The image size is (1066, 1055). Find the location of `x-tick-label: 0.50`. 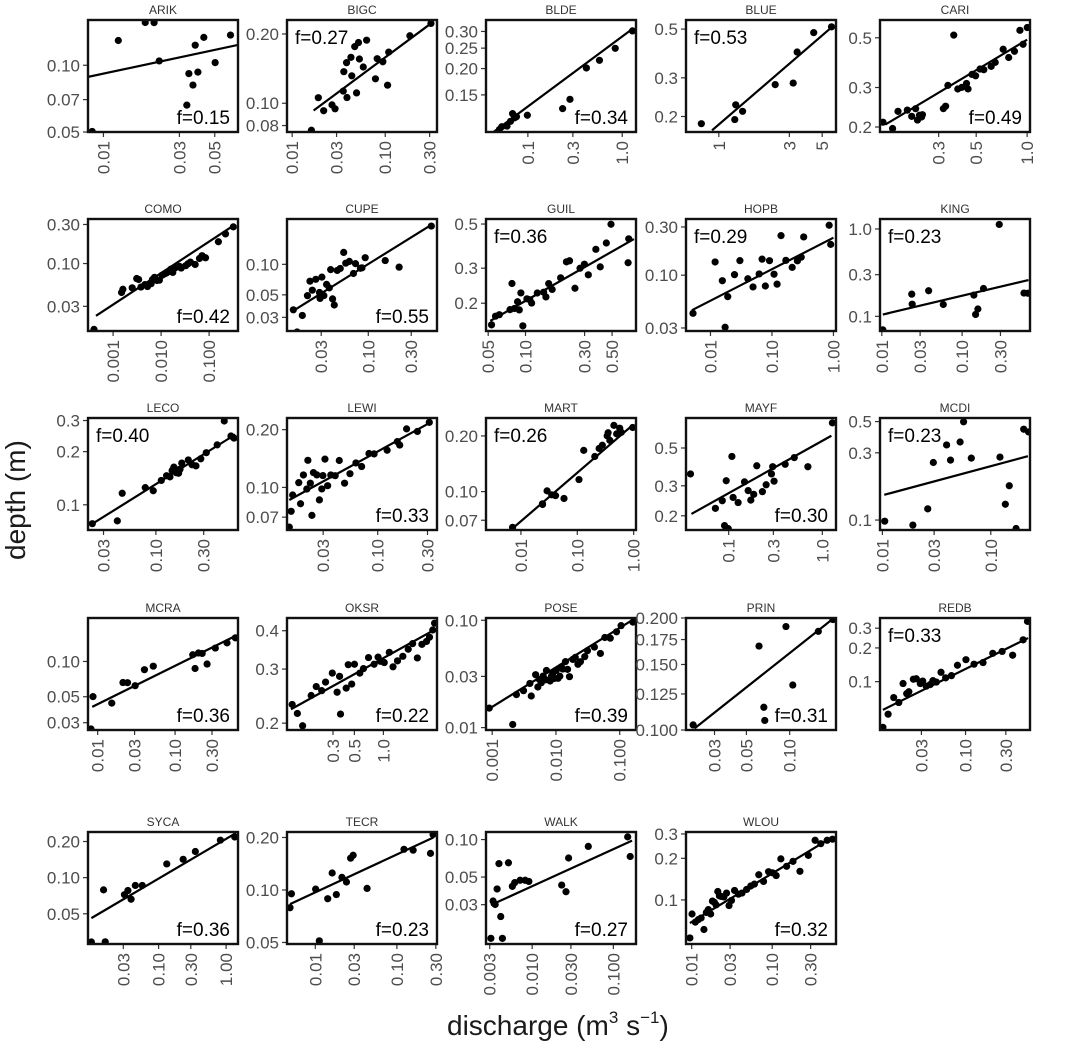

x-tick-label: 0.50 is located at coordinates (612, 356).